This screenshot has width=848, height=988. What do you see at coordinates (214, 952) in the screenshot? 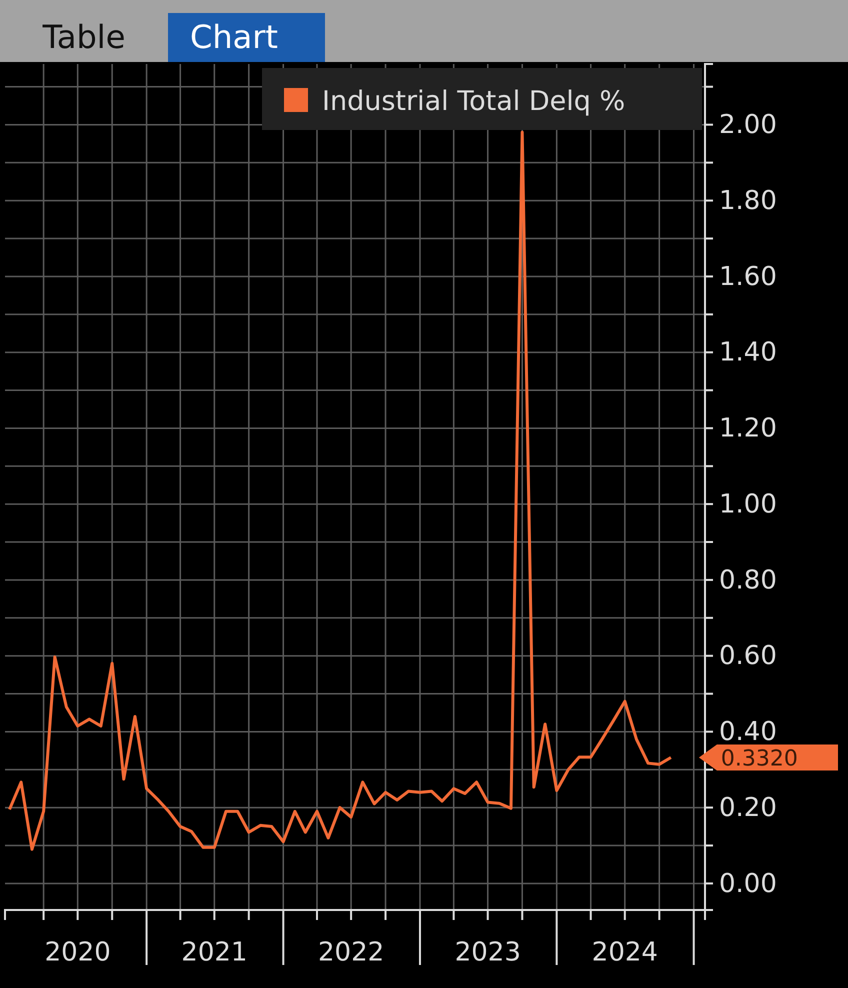
I see `x-tick-label: 2021` at bounding box center [214, 952].